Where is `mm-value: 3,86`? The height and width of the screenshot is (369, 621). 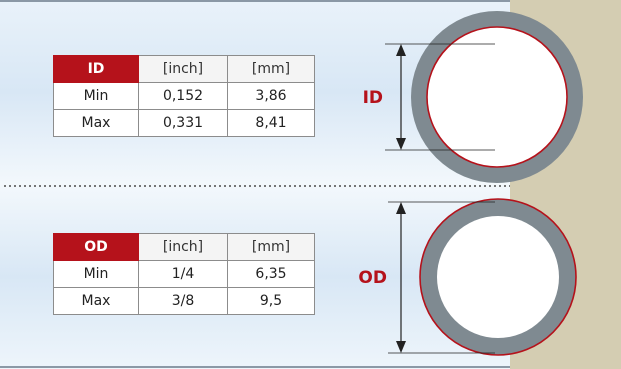
mm-value: 3,86 is located at coordinates (271, 96).